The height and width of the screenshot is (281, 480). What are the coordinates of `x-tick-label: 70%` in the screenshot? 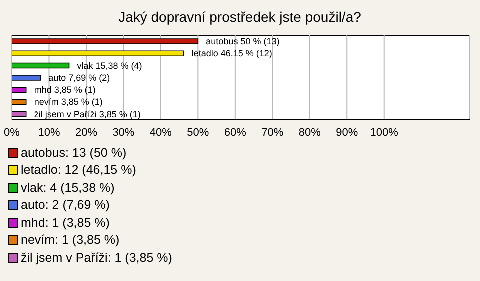 It's located at (273, 132).